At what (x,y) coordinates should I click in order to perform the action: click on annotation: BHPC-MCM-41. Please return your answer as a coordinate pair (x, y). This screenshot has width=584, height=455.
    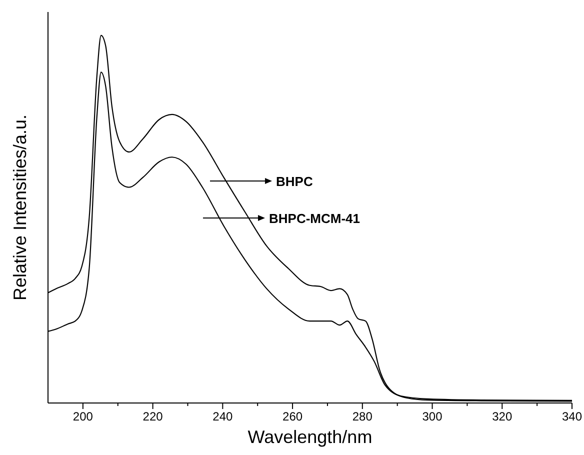
    Looking at the image, I should click on (314, 218).